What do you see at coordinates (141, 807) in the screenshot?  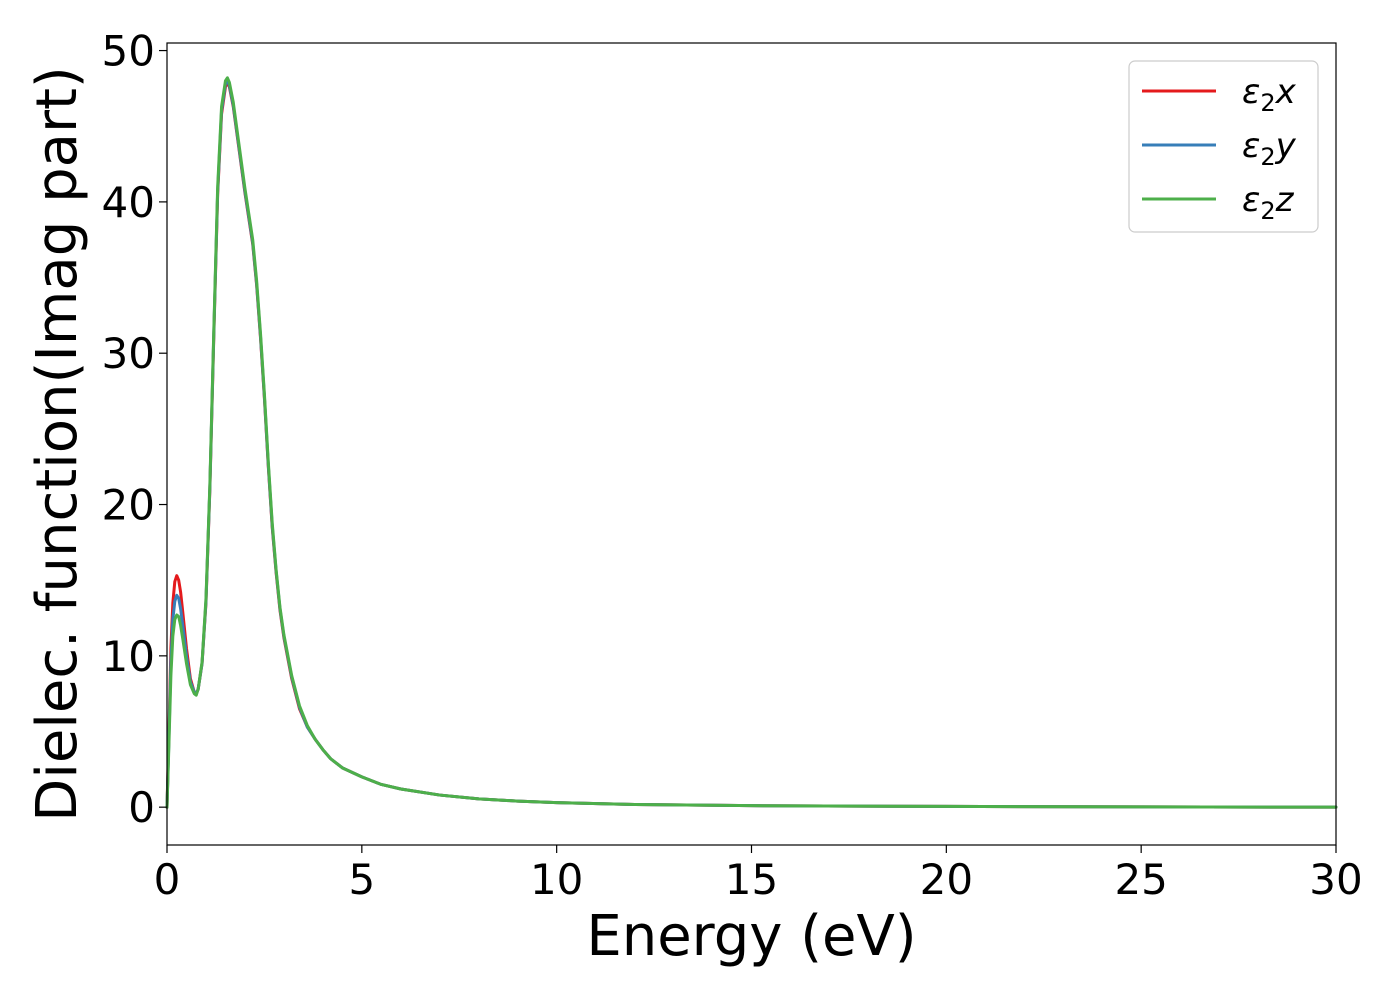 I see `y-tick-label: 0` at bounding box center [141, 807].